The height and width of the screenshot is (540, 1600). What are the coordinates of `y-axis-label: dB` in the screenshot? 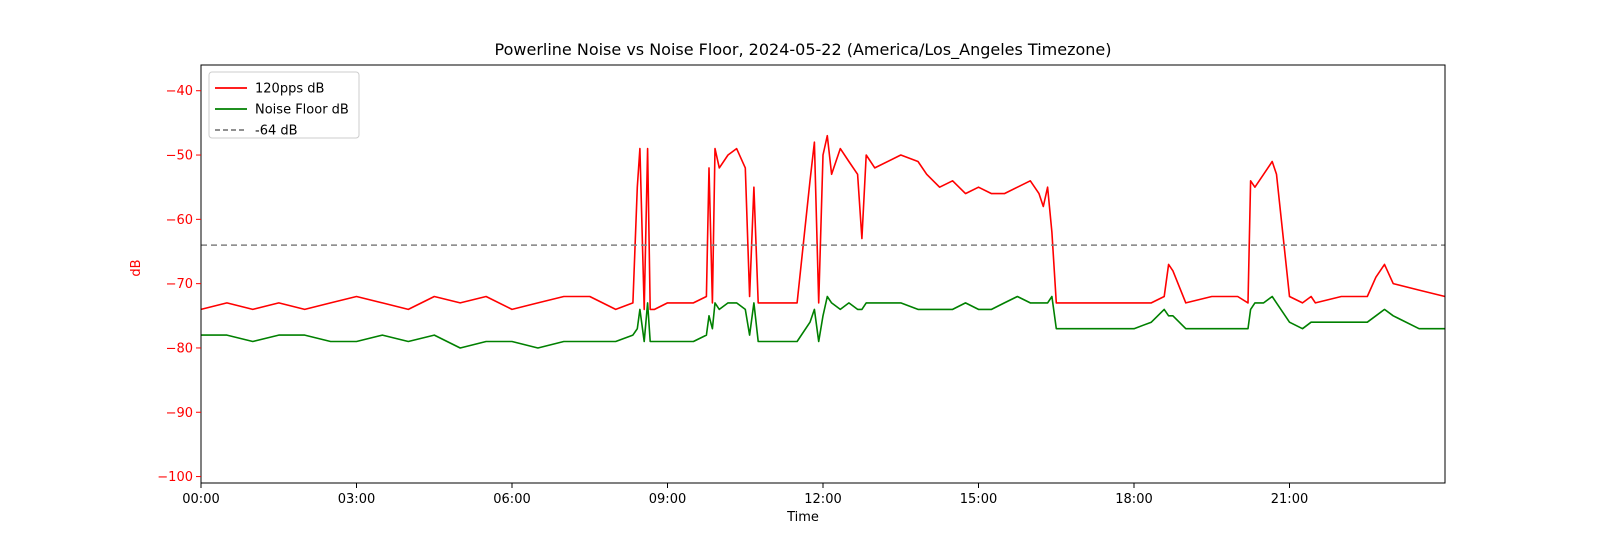 It's located at (136, 267).